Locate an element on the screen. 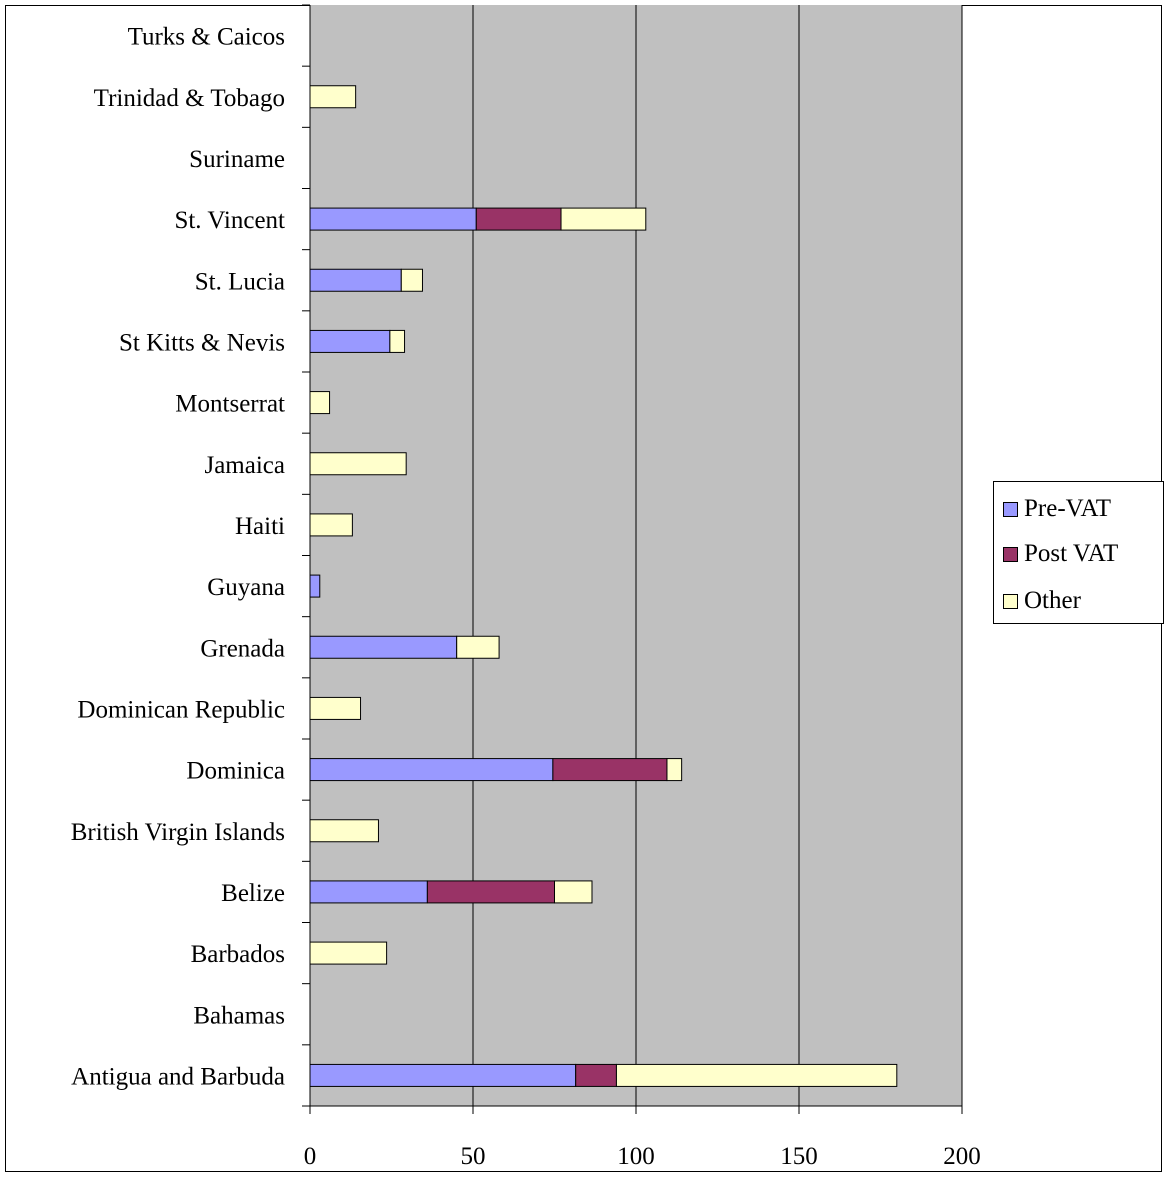 This screenshot has width=1167, height=1177. bar-pre-vat-antigua-and-barbuda is located at coordinates (443, 1075).